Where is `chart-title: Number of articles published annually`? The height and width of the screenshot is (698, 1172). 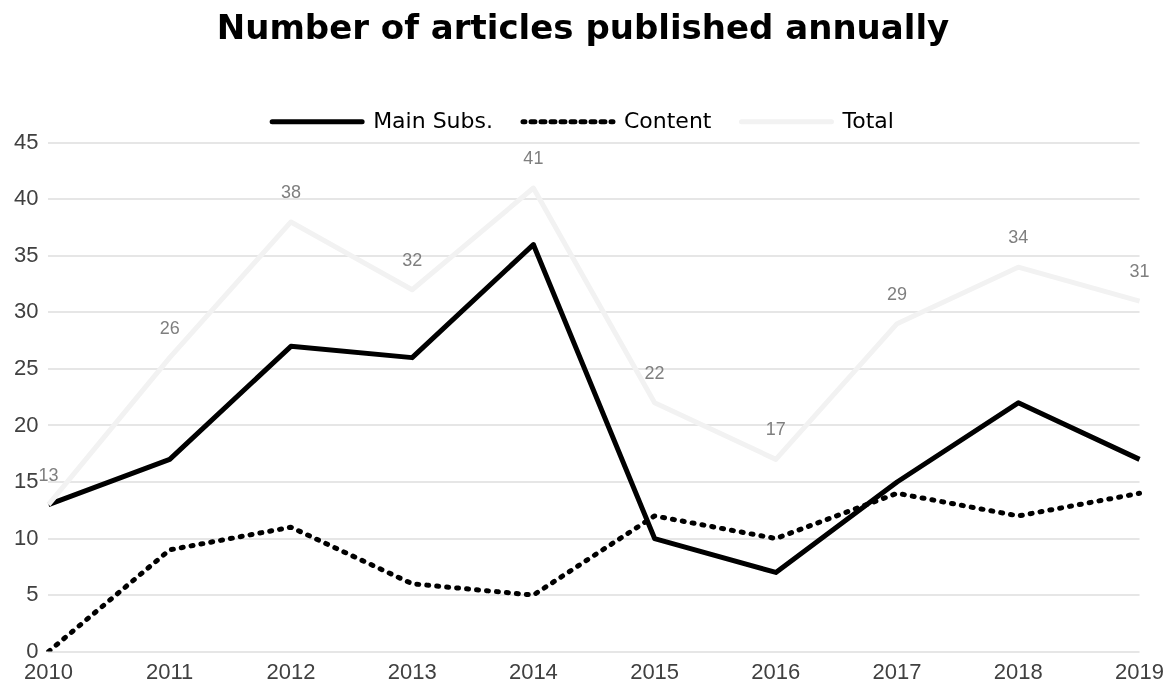
chart-title: Number of articles published annually is located at coordinates (583, 27).